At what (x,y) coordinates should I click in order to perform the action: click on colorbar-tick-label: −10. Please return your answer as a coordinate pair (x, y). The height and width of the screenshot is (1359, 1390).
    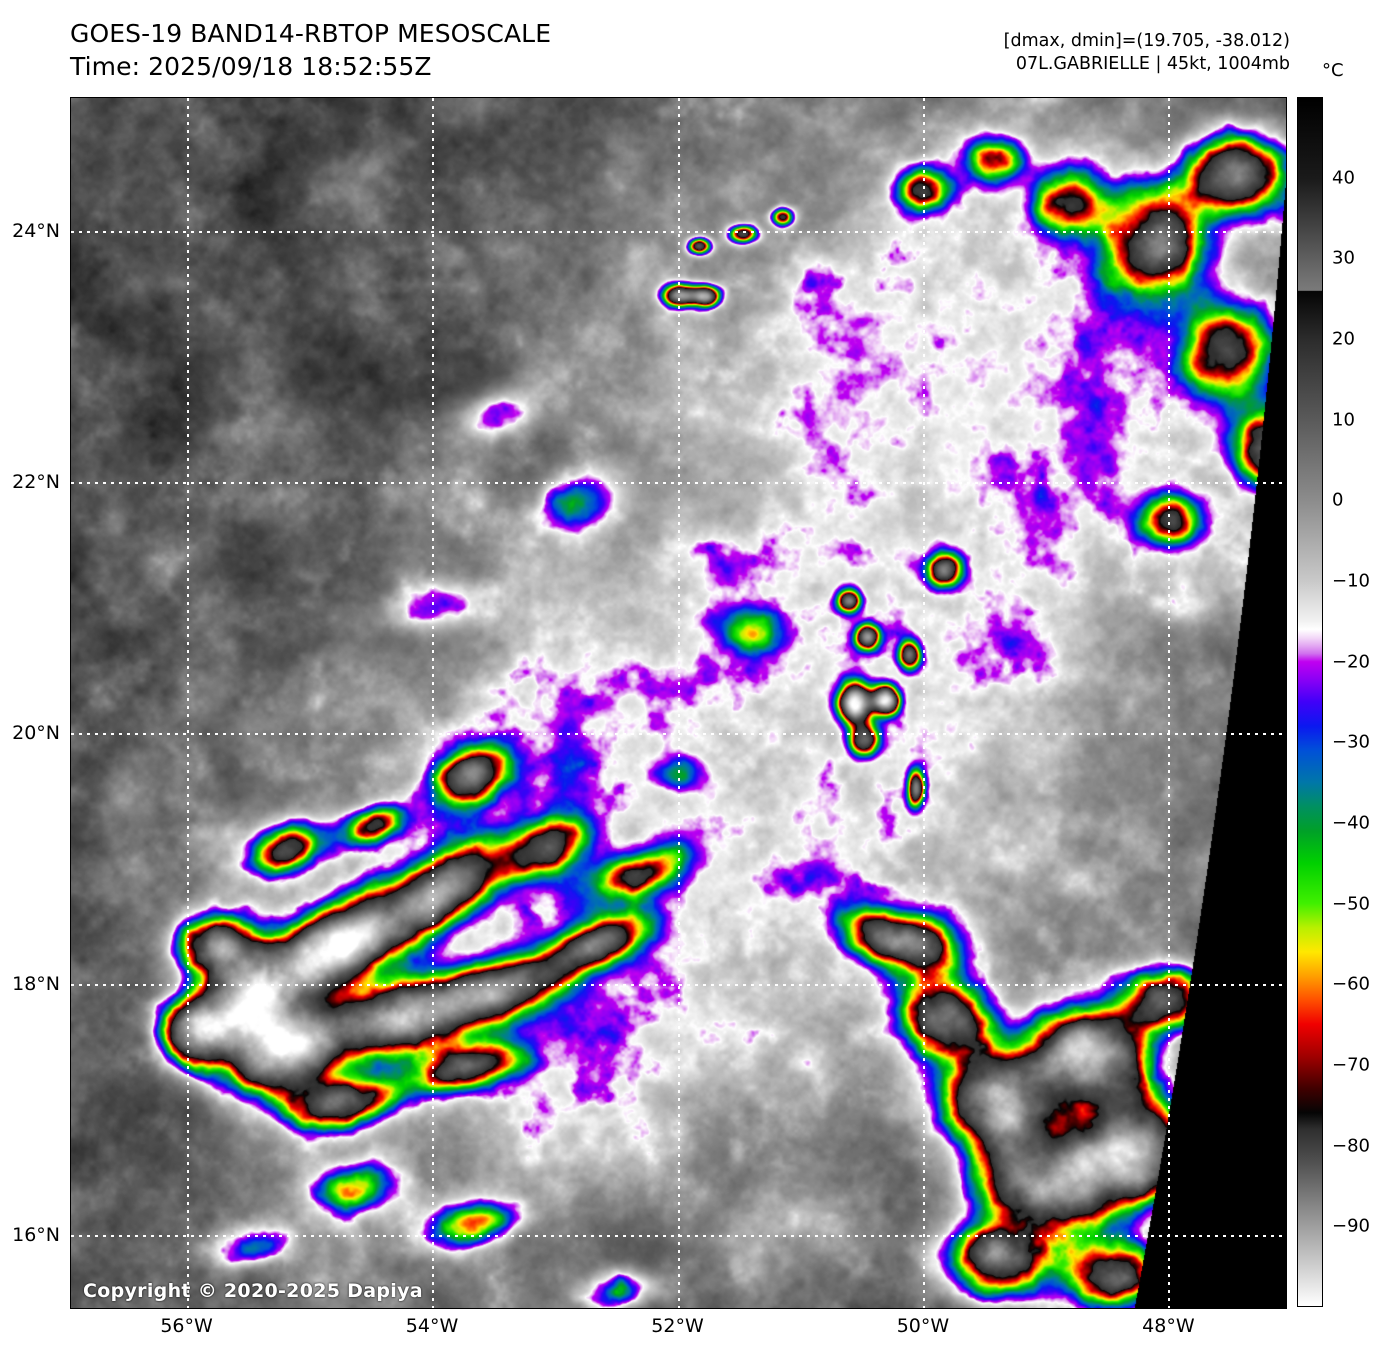
    Looking at the image, I should click on (1351, 581).